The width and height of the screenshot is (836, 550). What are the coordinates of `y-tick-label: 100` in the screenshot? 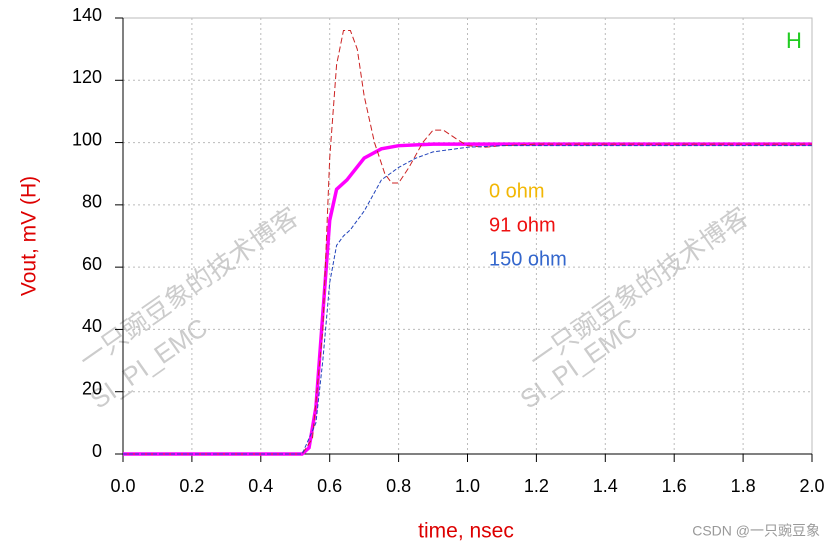 It's located at (87, 139).